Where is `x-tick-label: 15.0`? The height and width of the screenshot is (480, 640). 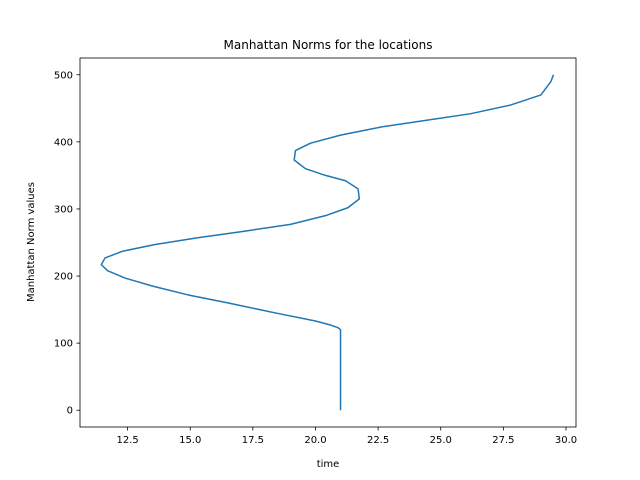 x-tick-label: 15.0 is located at coordinates (190, 440).